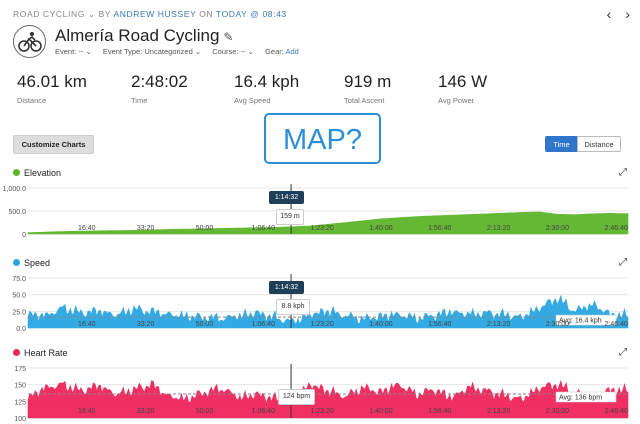  I want to click on pencil-icon: ✎, so click(228, 37).